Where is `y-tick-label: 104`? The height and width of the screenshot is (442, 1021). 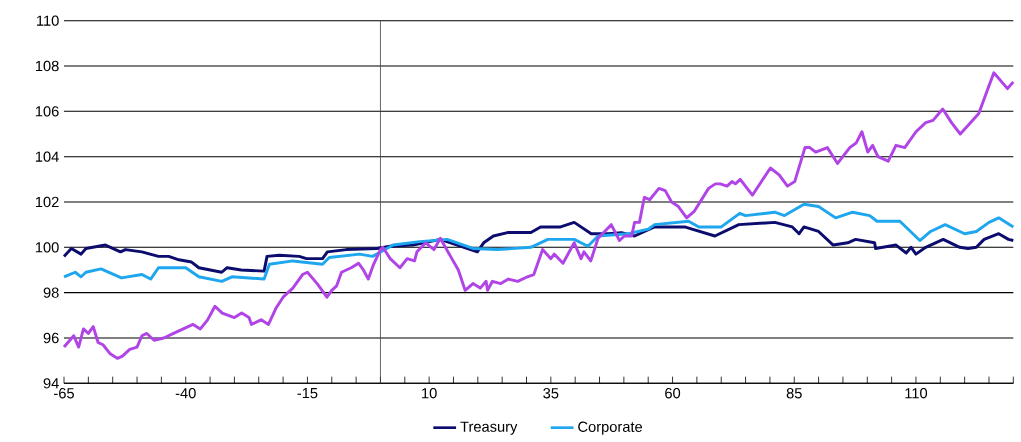
y-tick-label: 104 is located at coordinates (47, 156).